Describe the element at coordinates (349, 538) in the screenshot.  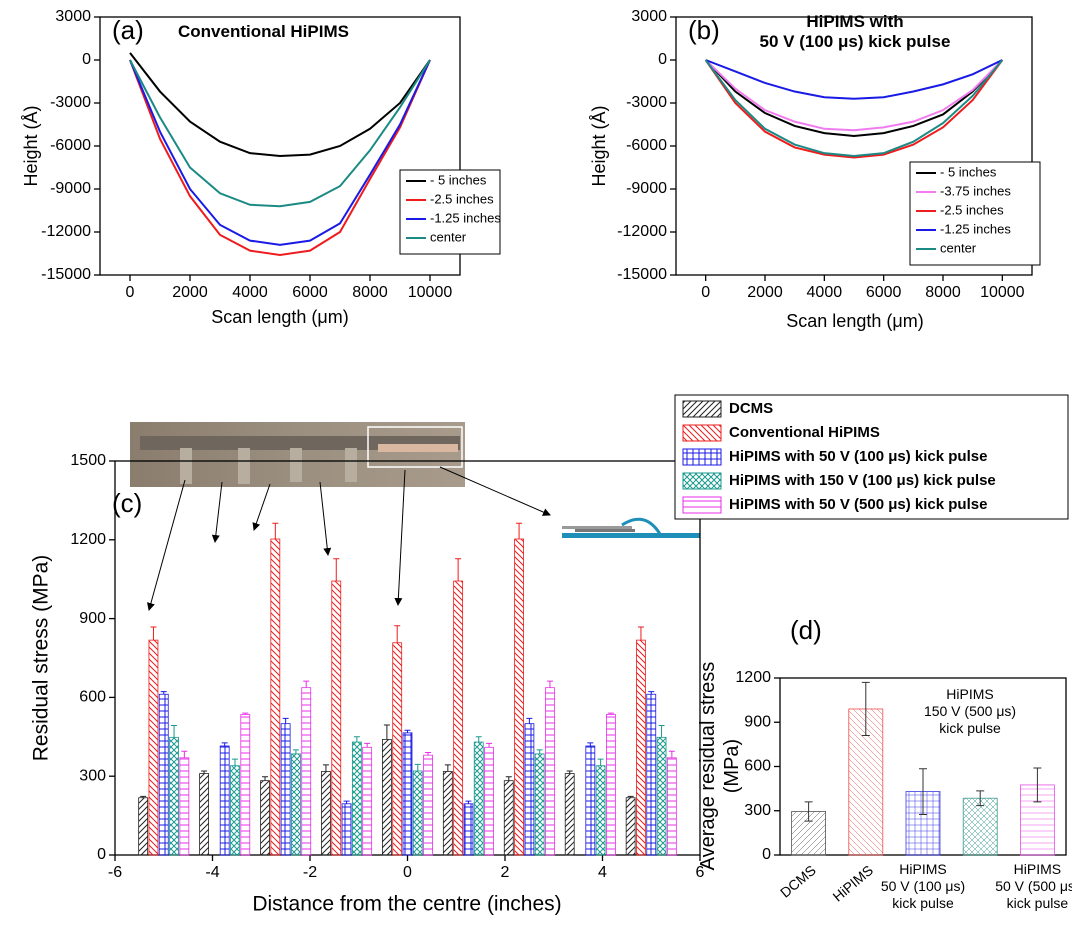
I see `arrows` at that location.